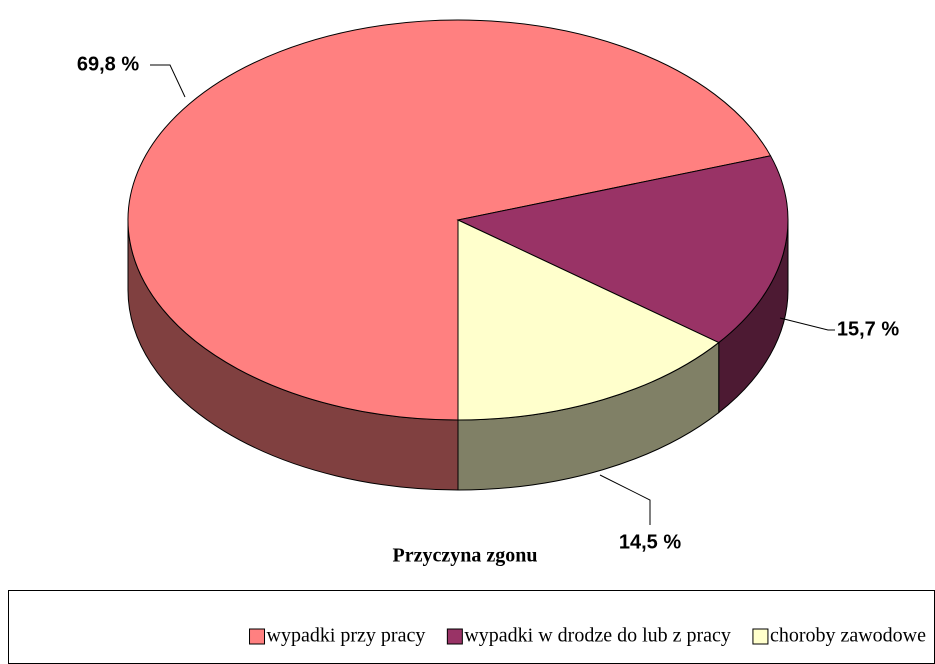 The height and width of the screenshot is (664, 935). Describe the element at coordinates (650, 542) in the screenshot. I see `data-label: 14,5 %` at that location.